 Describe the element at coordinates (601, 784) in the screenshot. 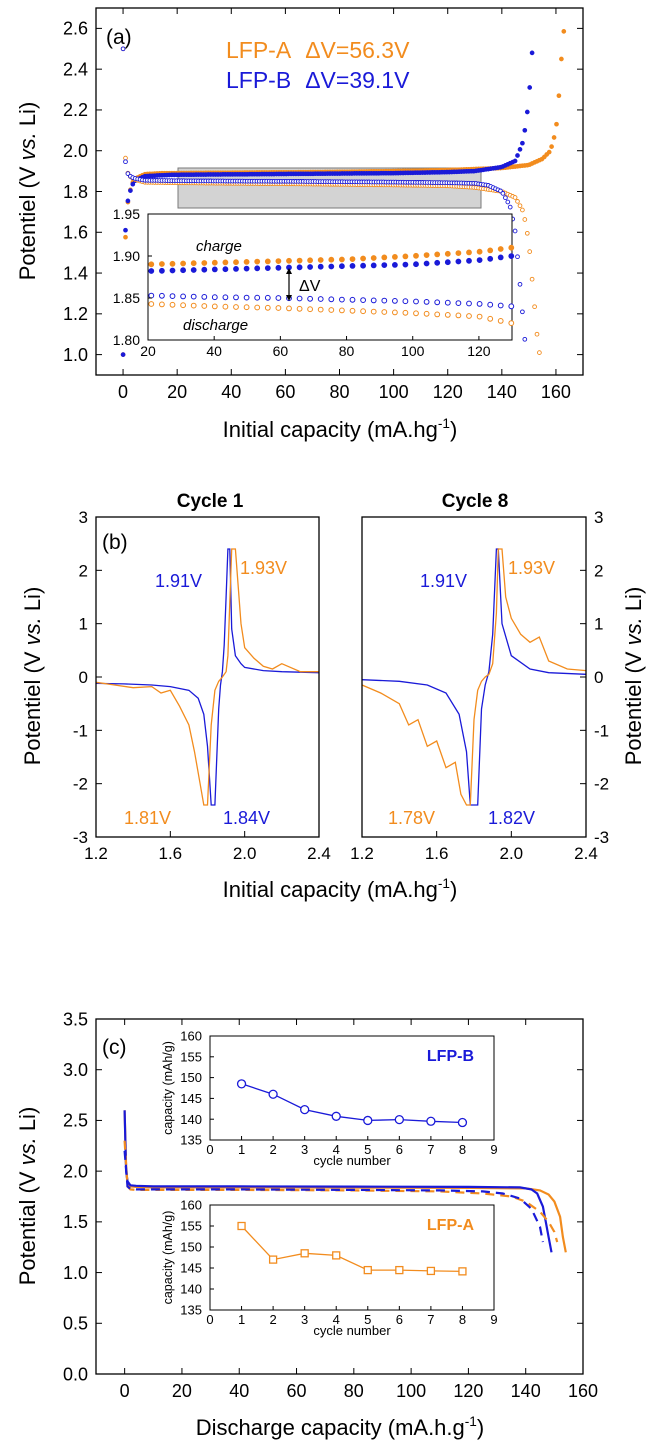

I see `y-tick-label: -2` at that location.